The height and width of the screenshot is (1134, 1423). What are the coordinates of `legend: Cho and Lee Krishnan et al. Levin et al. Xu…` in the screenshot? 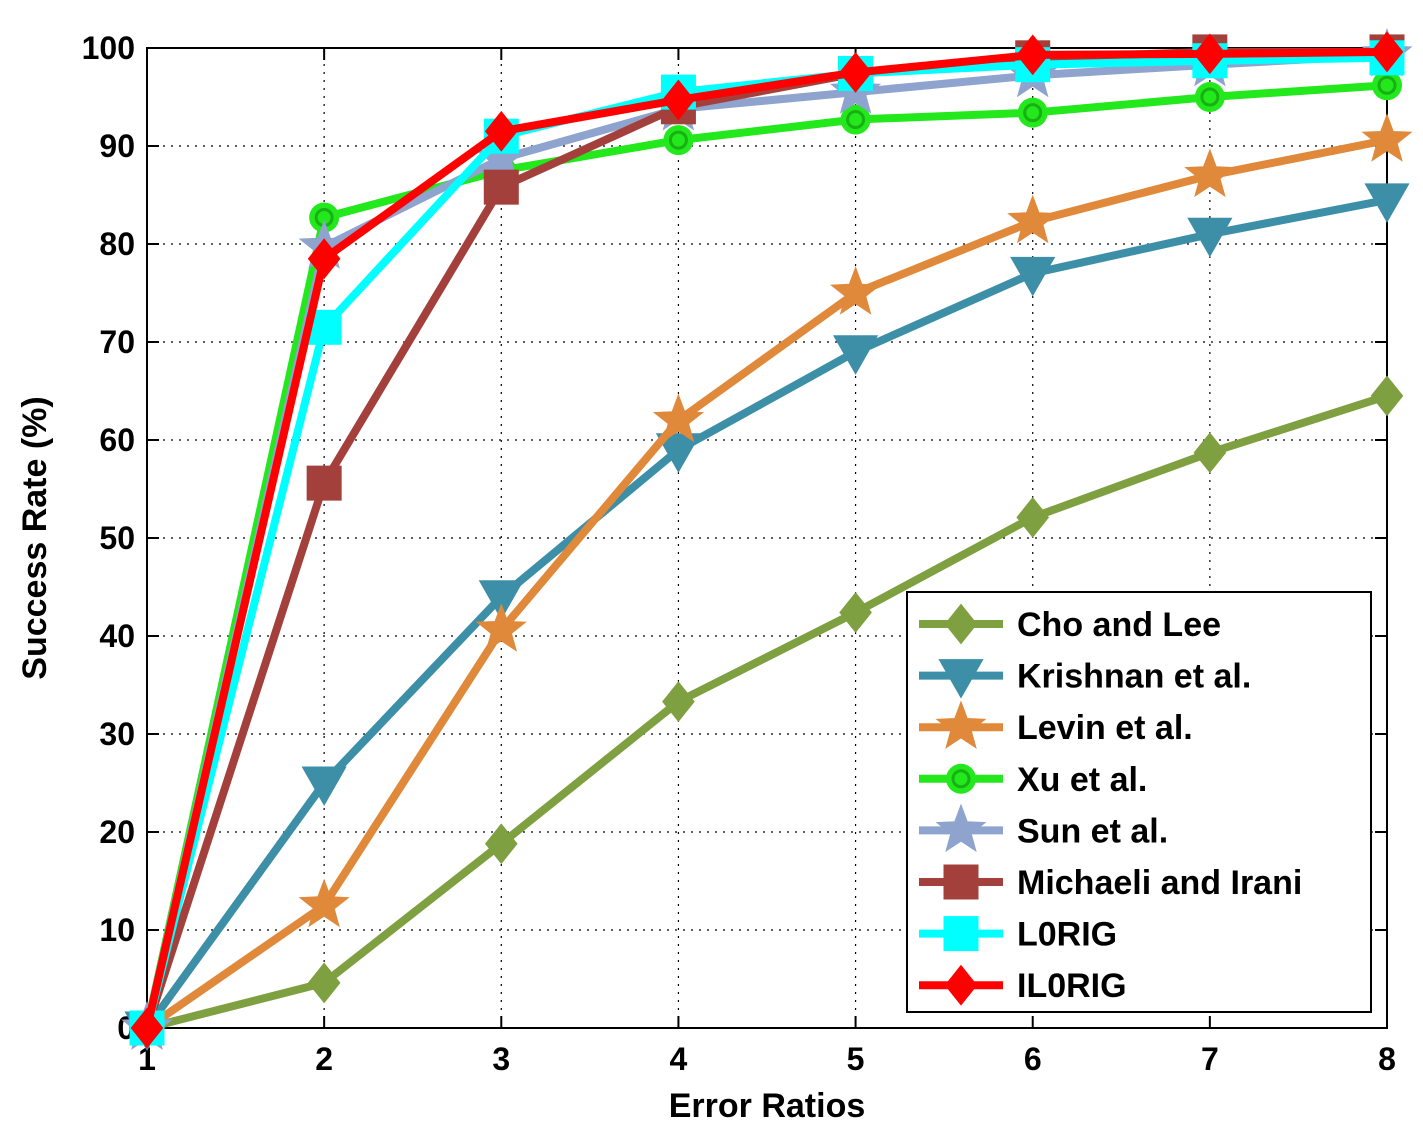 It's located at (1139, 802).